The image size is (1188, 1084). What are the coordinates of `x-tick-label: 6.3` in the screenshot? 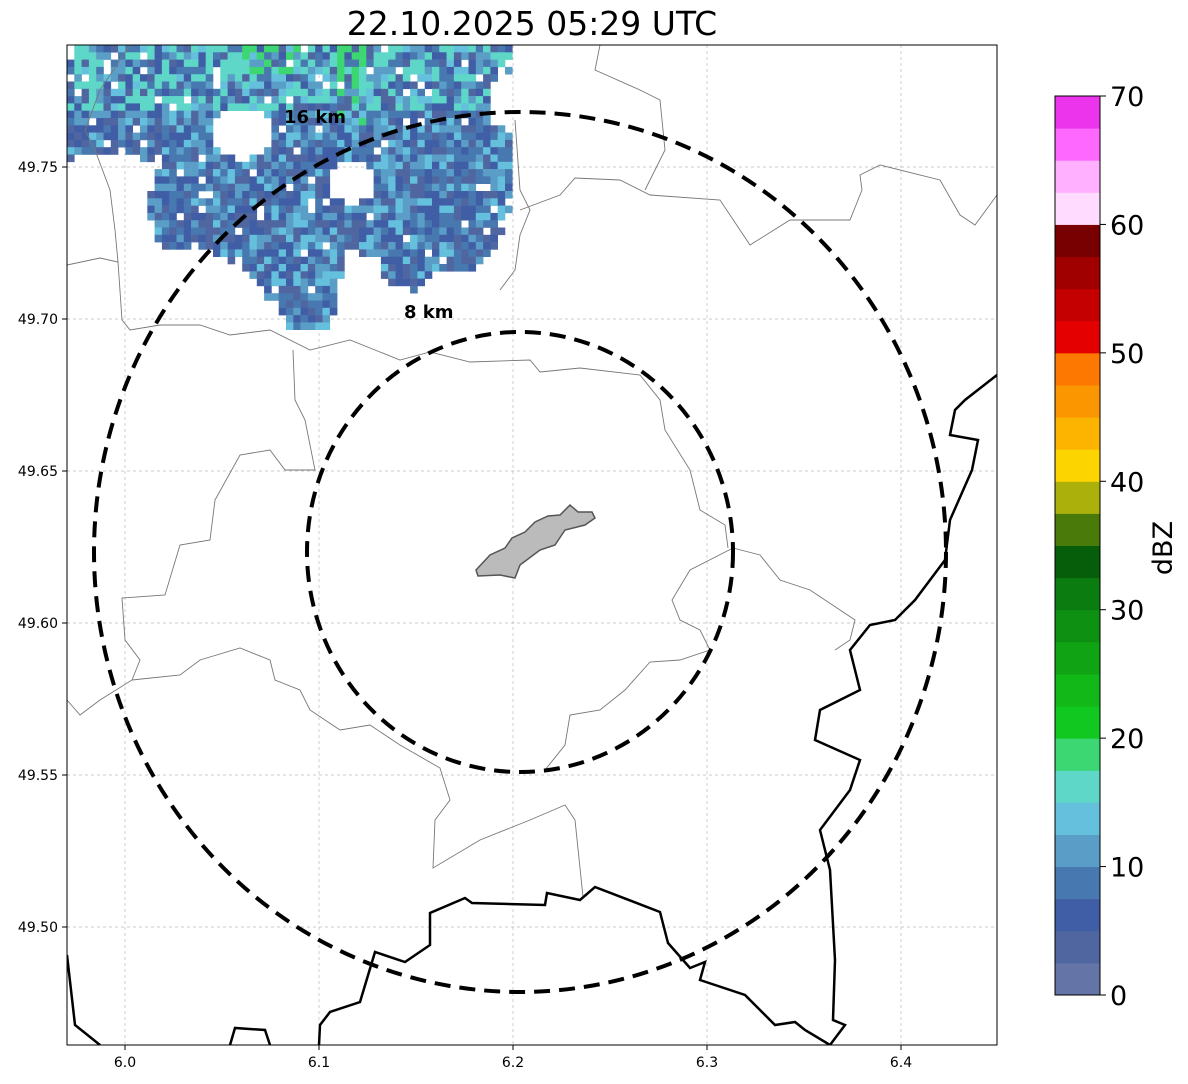 It's located at (707, 1063).